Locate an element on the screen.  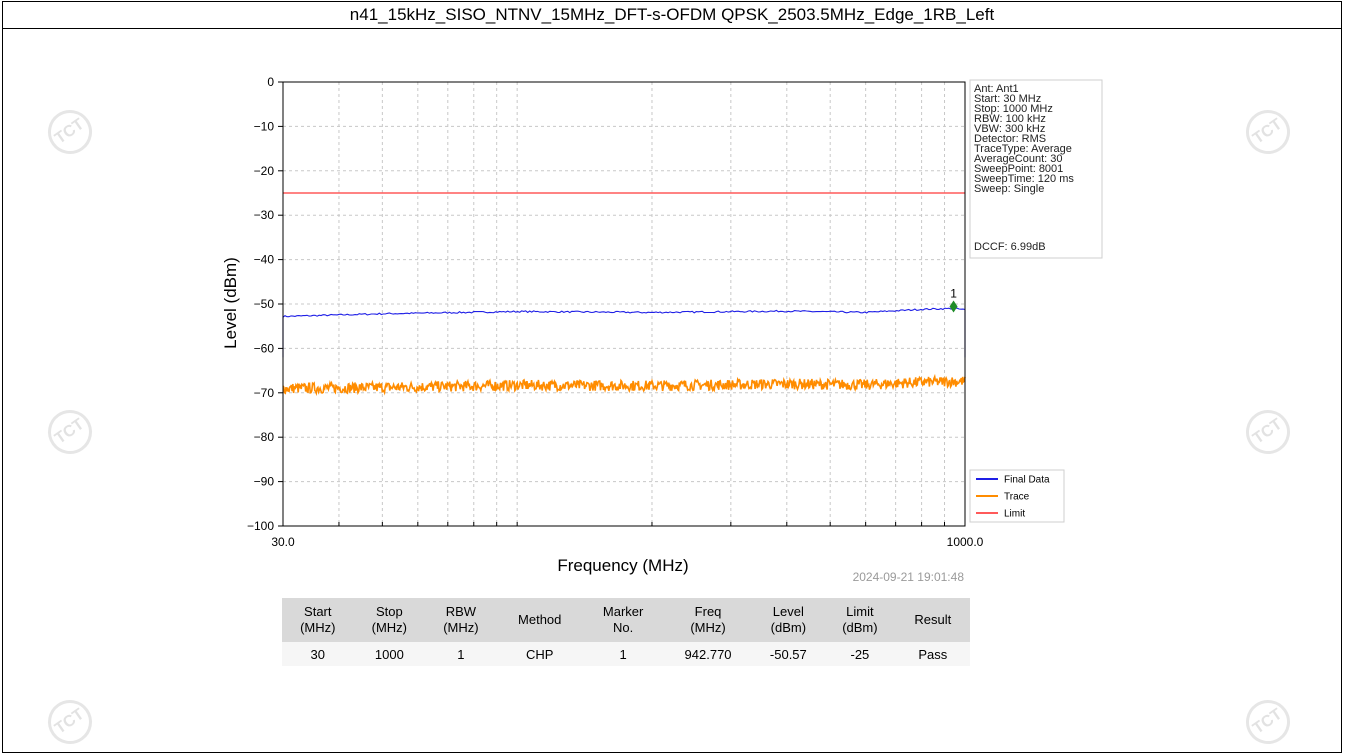
y-tick-label: −50 is located at coordinates (264, 304).